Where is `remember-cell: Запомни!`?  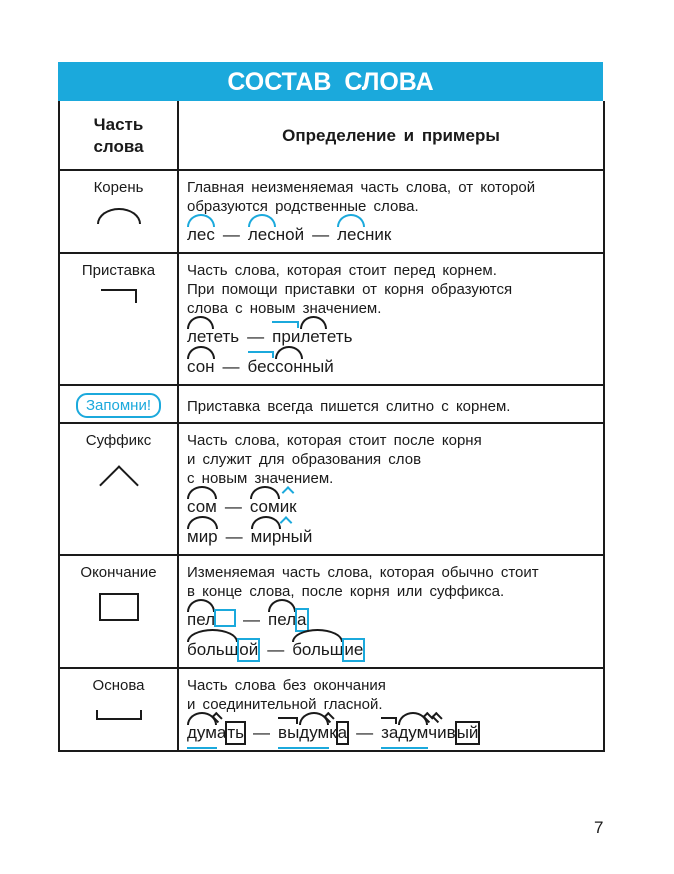
remember-cell: Запомни! is located at coordinates (119, 404).